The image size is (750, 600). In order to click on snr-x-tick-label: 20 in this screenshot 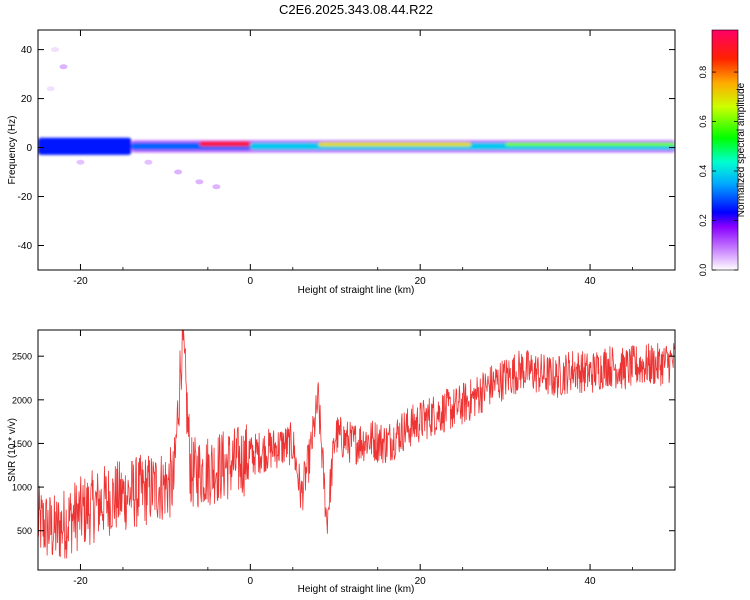, I will do `click(421, 581)`.